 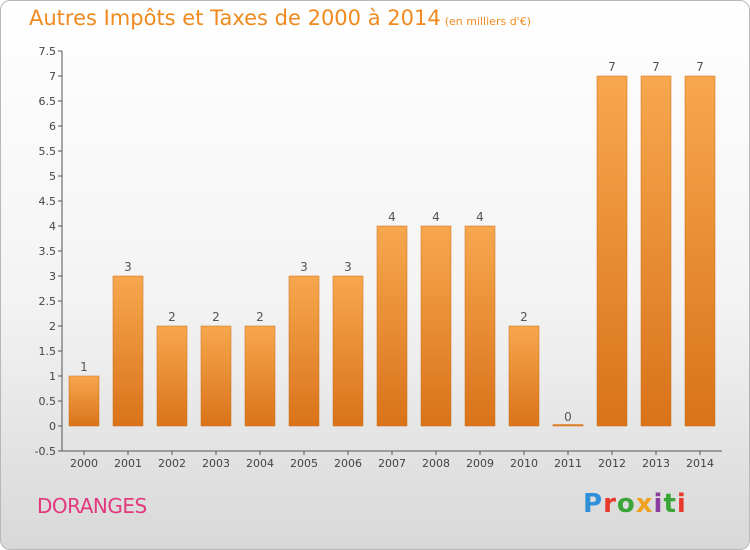 I want to click on x-tick-label: 2002, so click(x=172, y=463).